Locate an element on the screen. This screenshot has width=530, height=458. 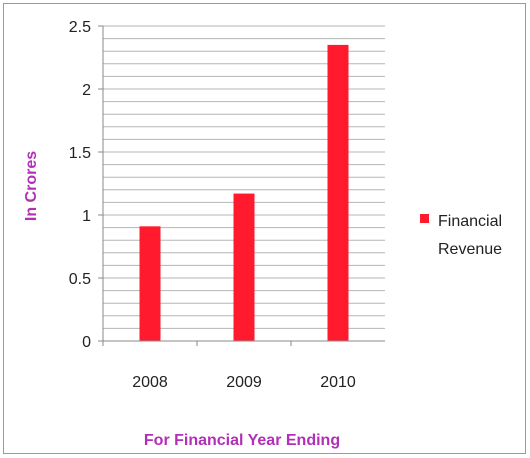
y-tick-labels: 0 0.5 1 1.5 2 2.5 is located at coordinates (86, 185).